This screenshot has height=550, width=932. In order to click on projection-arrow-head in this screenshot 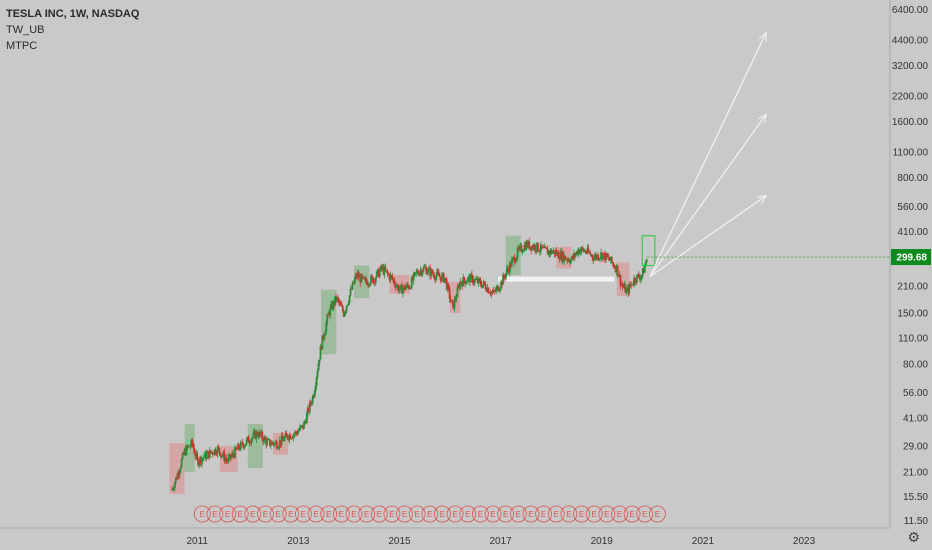, I will do `click(762, 199)`.